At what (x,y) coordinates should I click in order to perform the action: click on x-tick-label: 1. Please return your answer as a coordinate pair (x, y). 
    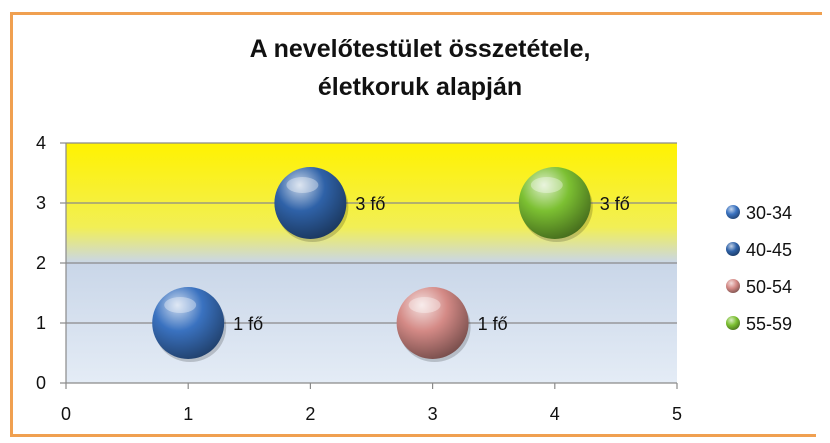
    Looking at the image, I should click on (188, 414).